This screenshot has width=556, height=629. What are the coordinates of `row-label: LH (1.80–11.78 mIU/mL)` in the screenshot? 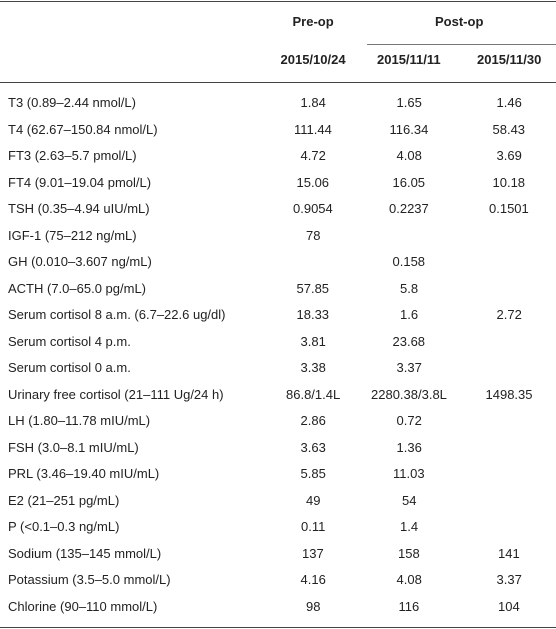 It's located at (79, 420).